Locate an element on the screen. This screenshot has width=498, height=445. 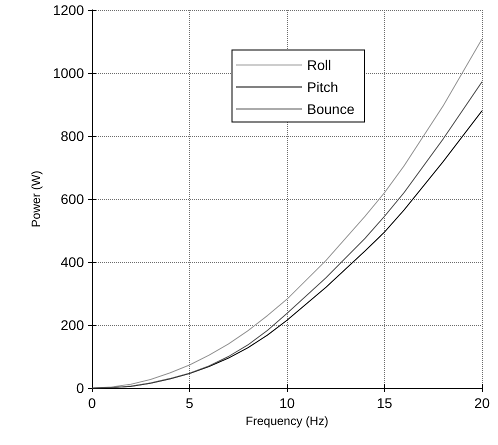
legend-label: Pitch is located at coordinates (322, 87).